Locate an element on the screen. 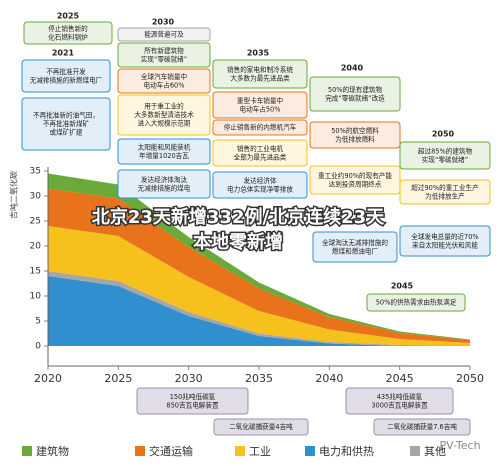  milestone-box-text: 进入大规模示范期 is located at coordinates (164, 123).